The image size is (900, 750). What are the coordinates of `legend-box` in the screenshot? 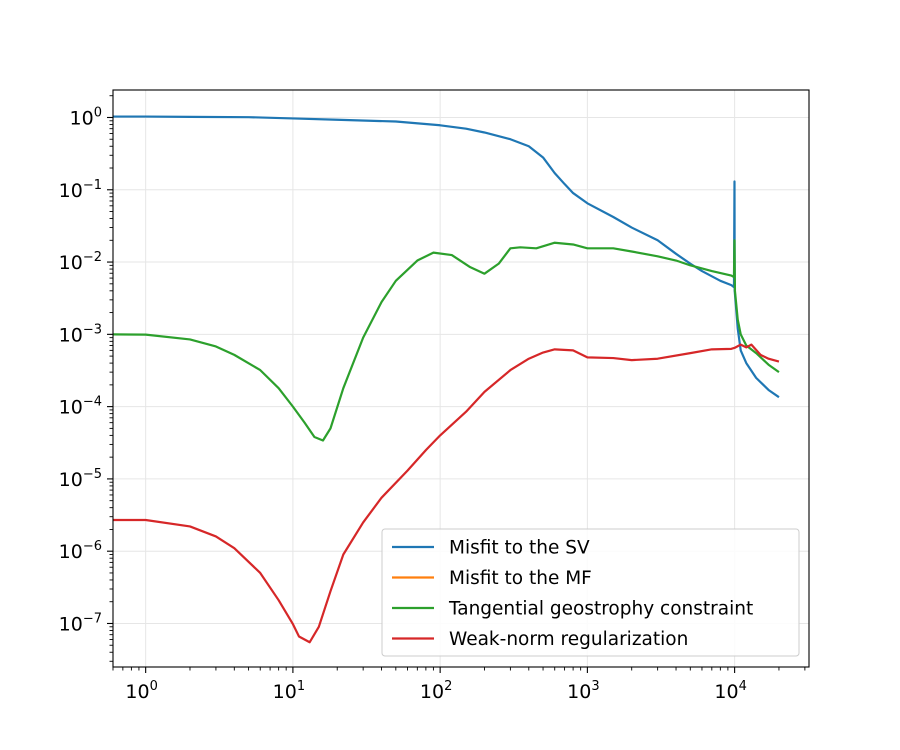 It's located at (590, 592).